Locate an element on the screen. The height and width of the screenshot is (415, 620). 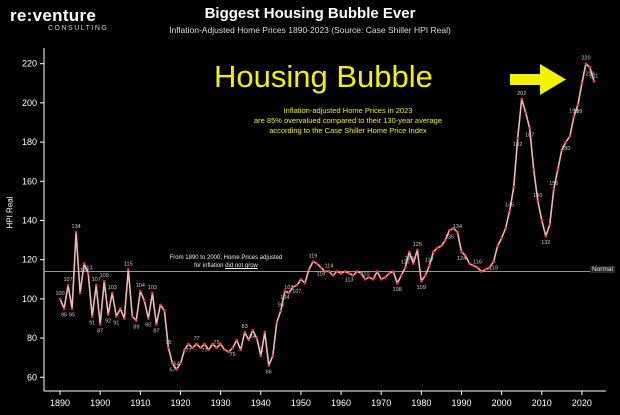
data-label: 134 is located at coordinates (457, 227).